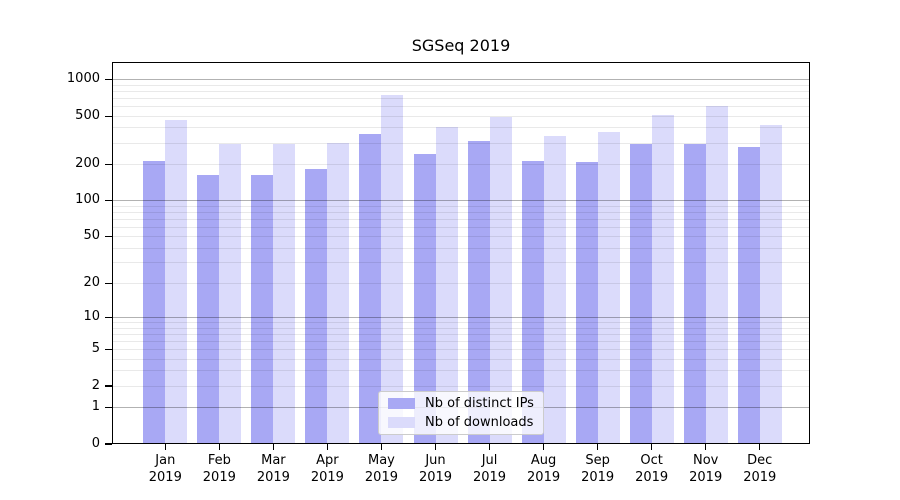 The height and width of the screenshot is (500, 900). I want to click on bar-distinct-ips-sep, so click(586, 302).